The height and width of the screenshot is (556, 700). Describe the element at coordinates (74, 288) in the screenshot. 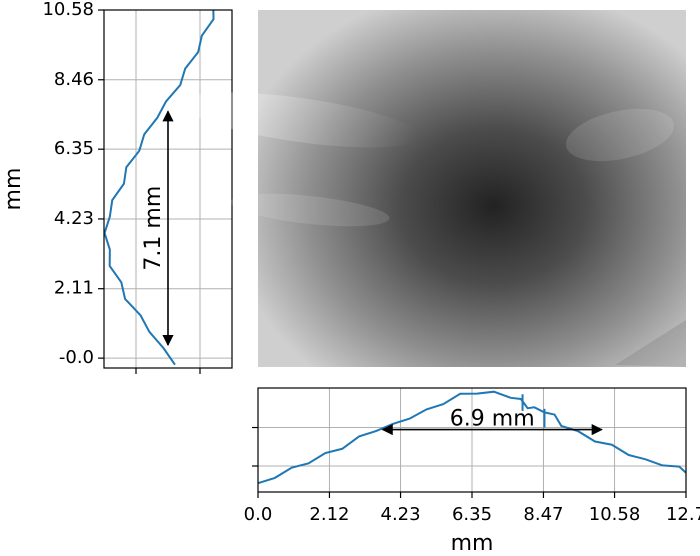

I see `left-ytick-label: 2.11` at that location.